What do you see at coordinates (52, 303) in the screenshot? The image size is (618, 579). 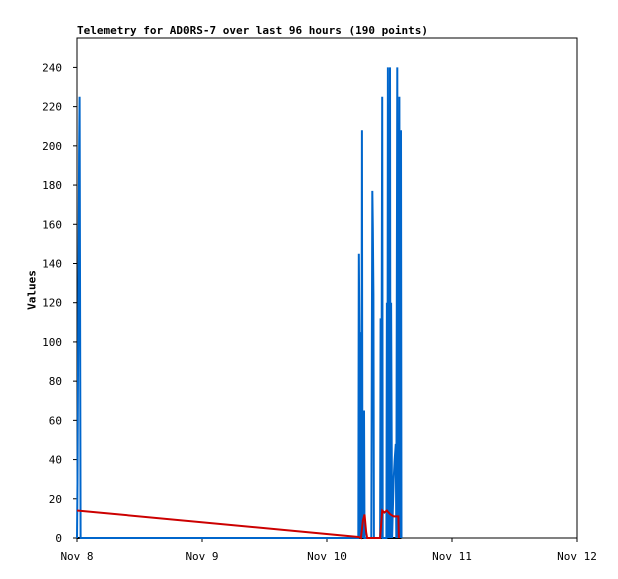 I see `y-tick-label: 120` at bounding box center [52, 303].